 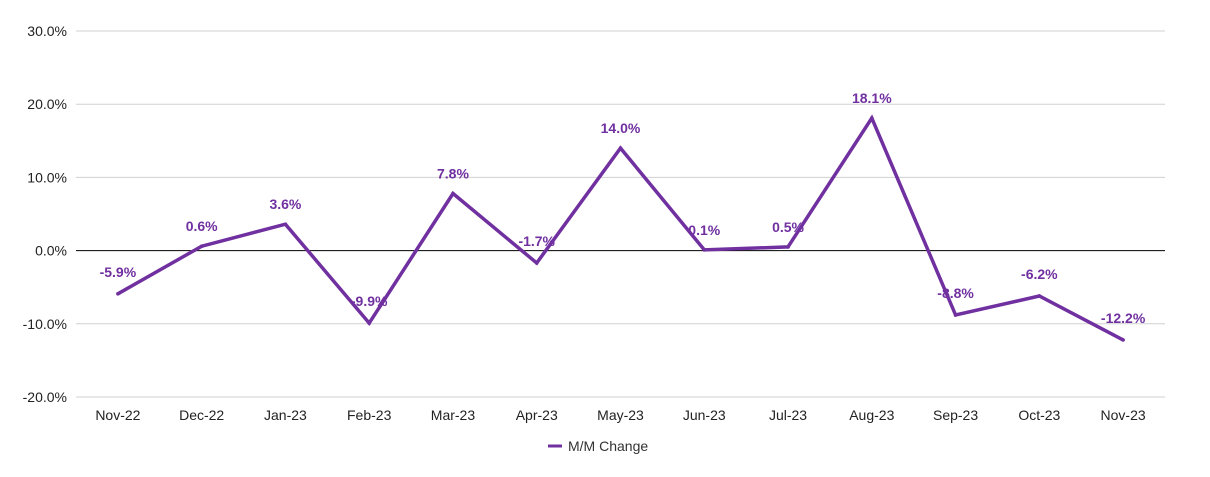 What do you see at coordinates (47, 177) in the screenshot?
I see `y-tick-label: 10.0%` at bounding box center [47, 177].